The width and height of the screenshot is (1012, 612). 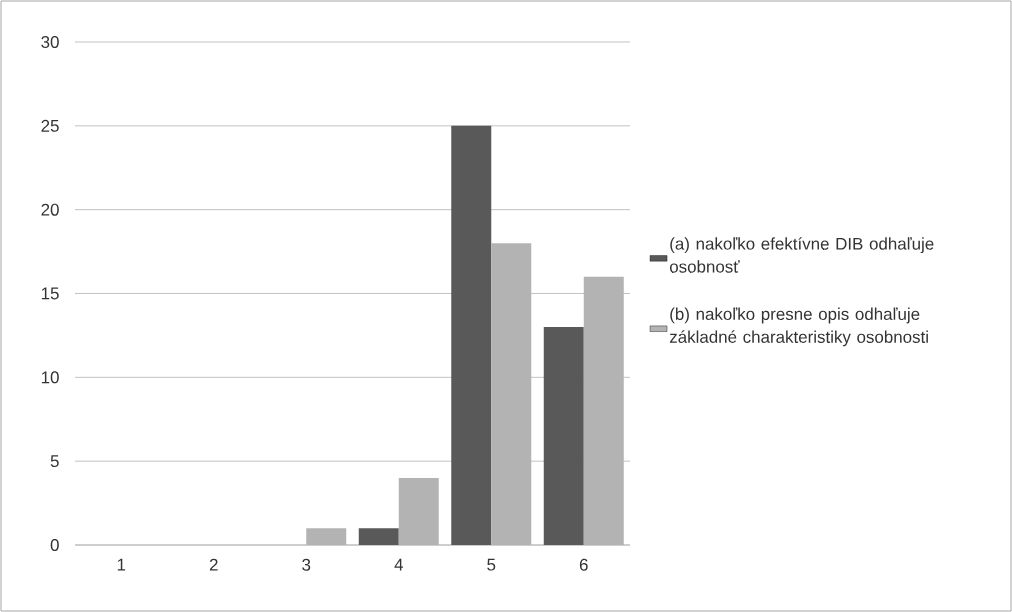 I want to click on y-tick-label: 30, so click(x=50, y=41).